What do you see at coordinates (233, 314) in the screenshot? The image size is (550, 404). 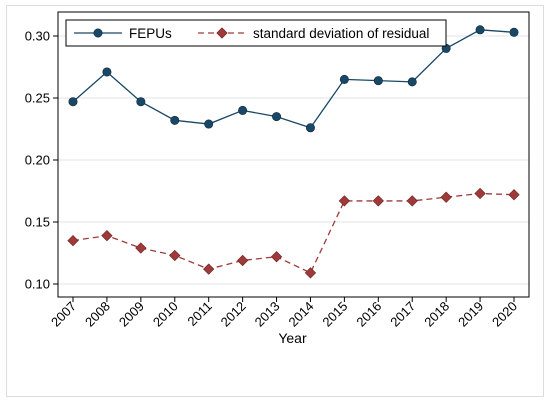 I see `x-tick-label: 2012` at bounding box center [233, 314].